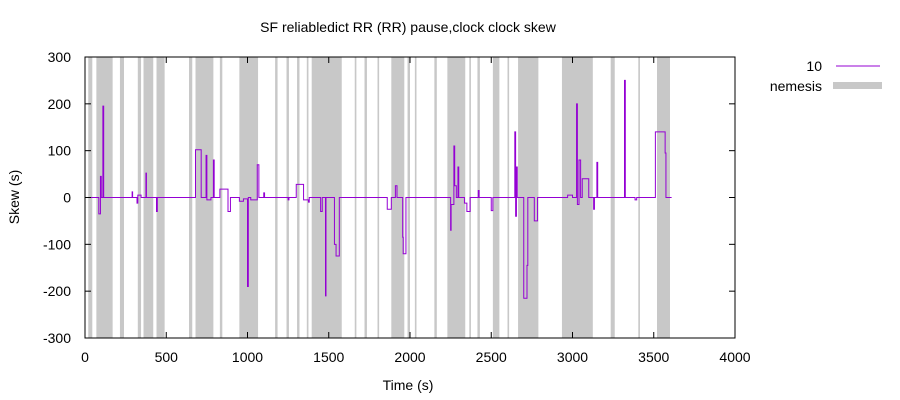 The width and height of the screenshot is (900, 400). Describe the element at coordinates (572, 357) in the screenshot. I see `x-tick-label-6: 3000` at that location.